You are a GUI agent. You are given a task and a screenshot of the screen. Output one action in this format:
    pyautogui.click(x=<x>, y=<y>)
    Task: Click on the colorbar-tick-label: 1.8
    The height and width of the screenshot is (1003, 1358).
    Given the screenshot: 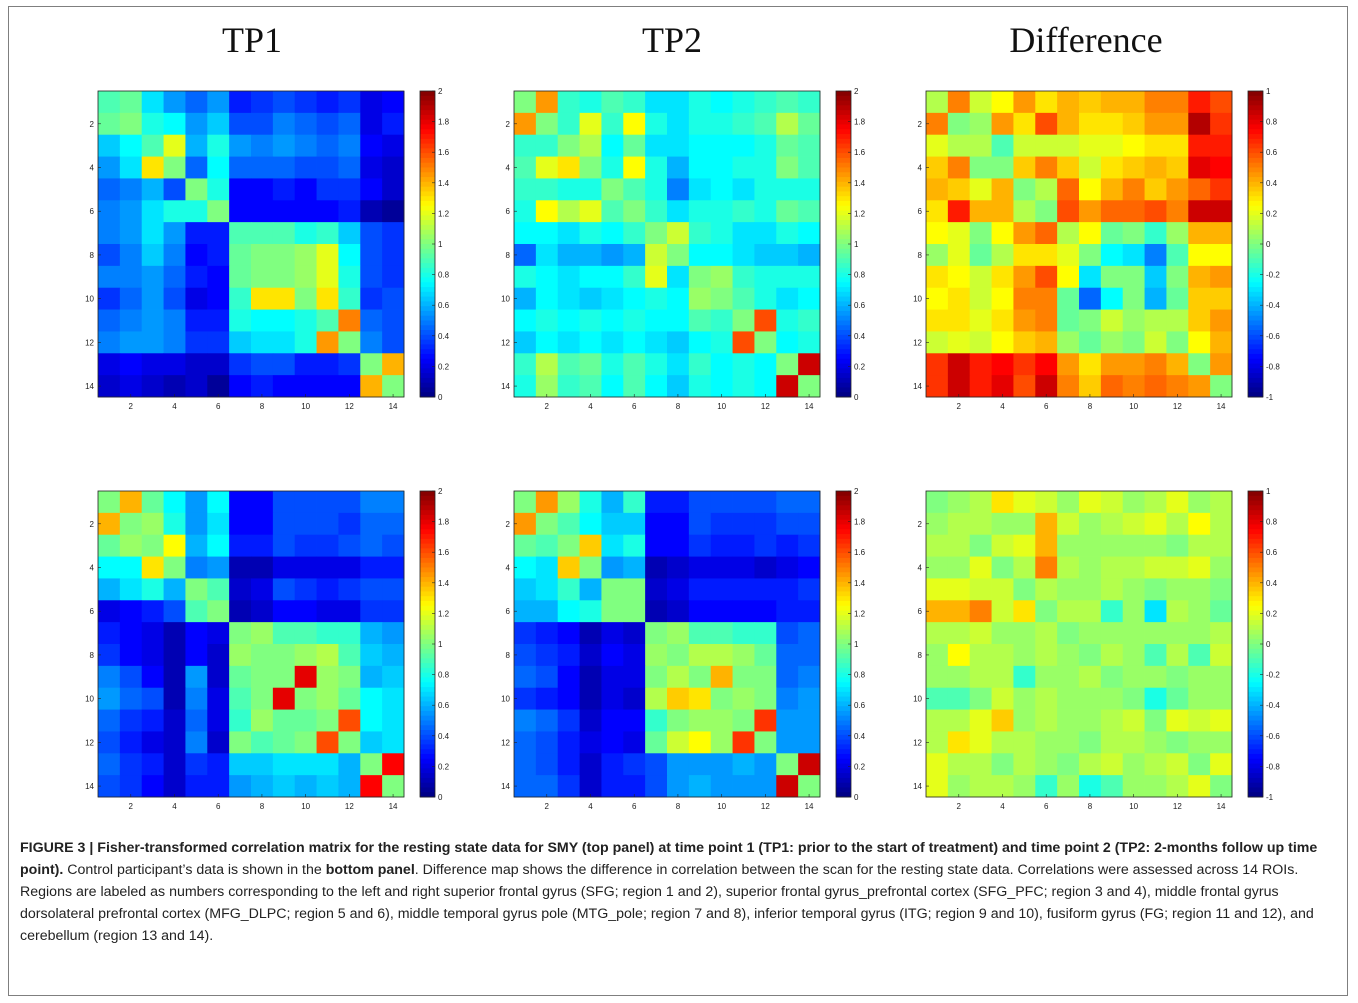 What is the action you would take?
    pyautogui.click(x=860, y=122)
    